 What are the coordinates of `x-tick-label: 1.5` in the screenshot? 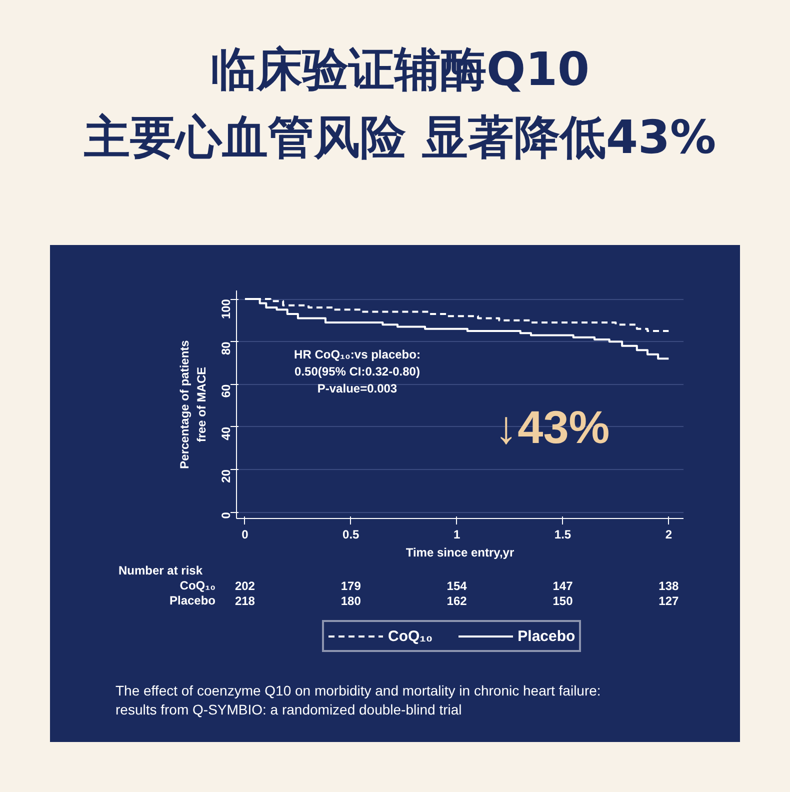 It's located at (563, 535).